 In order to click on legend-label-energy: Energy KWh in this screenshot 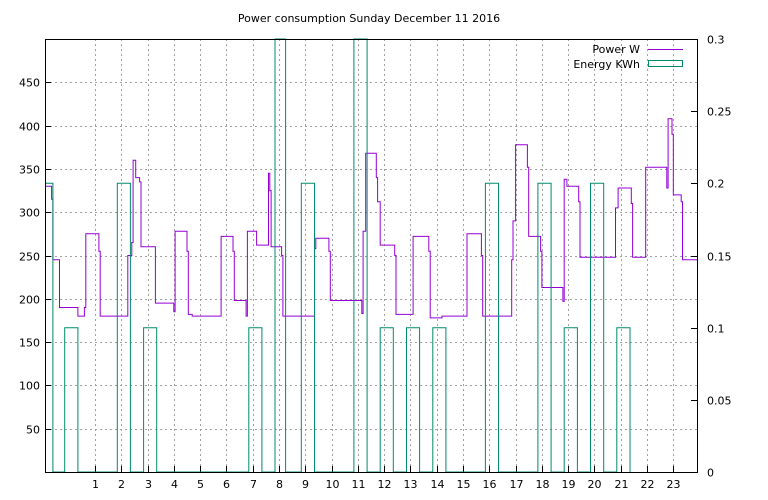, I will do `click(606, 64)`.